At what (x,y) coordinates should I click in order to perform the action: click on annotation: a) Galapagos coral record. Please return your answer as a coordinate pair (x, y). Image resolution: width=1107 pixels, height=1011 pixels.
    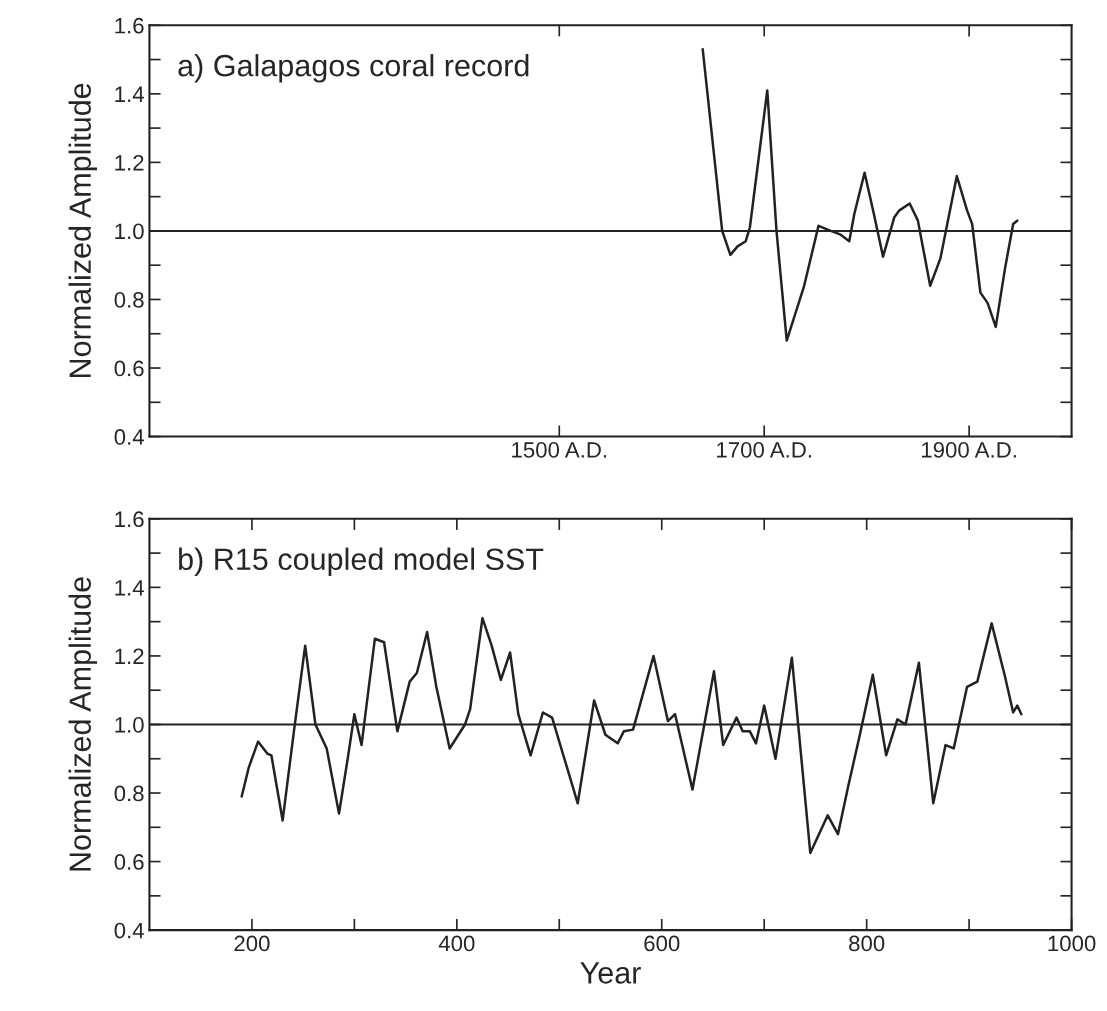
    Looking at the image, I should click on (353, 68).